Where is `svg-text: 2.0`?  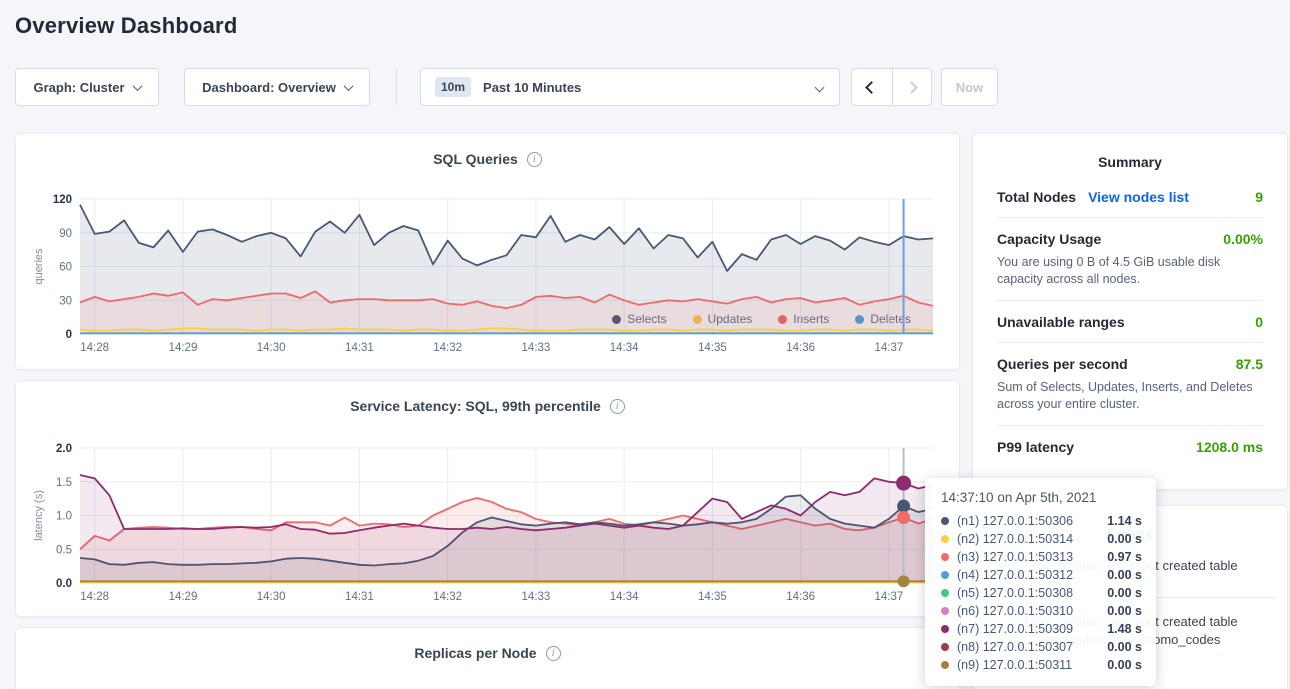
svg-text: 2.0 is located at coordinates (64, 449).